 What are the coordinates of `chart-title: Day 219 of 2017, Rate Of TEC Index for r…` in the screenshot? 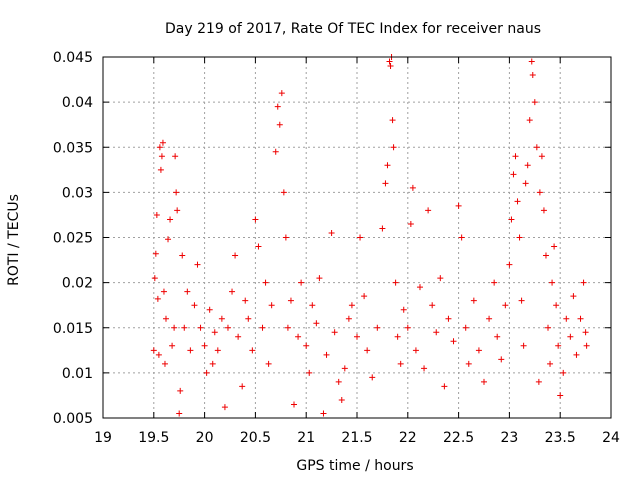 It's located at (353, 29).